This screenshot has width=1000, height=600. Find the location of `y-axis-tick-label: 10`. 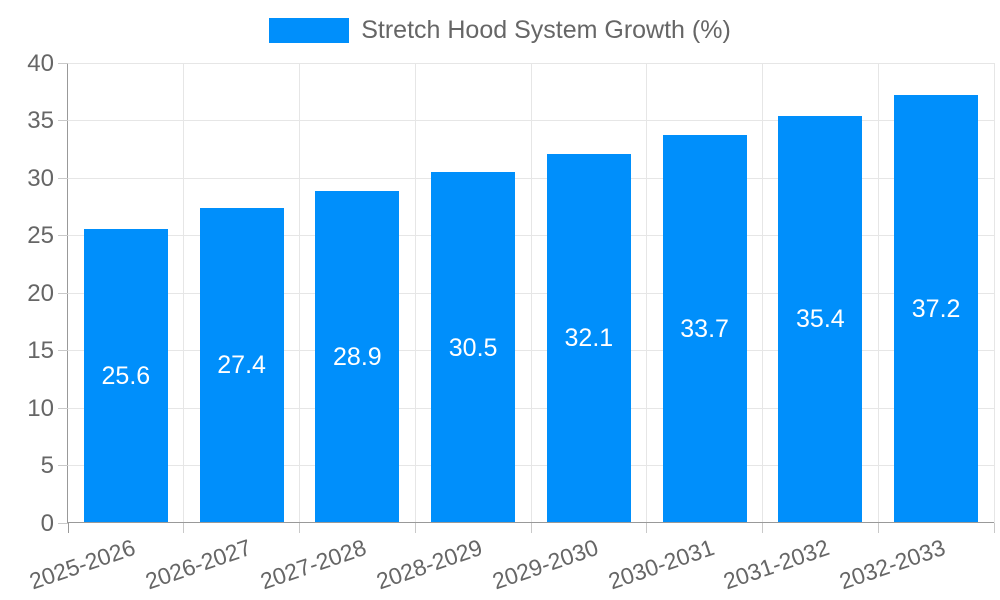

y-axis-tick-label: 10 is located at coordinates (40, 408).